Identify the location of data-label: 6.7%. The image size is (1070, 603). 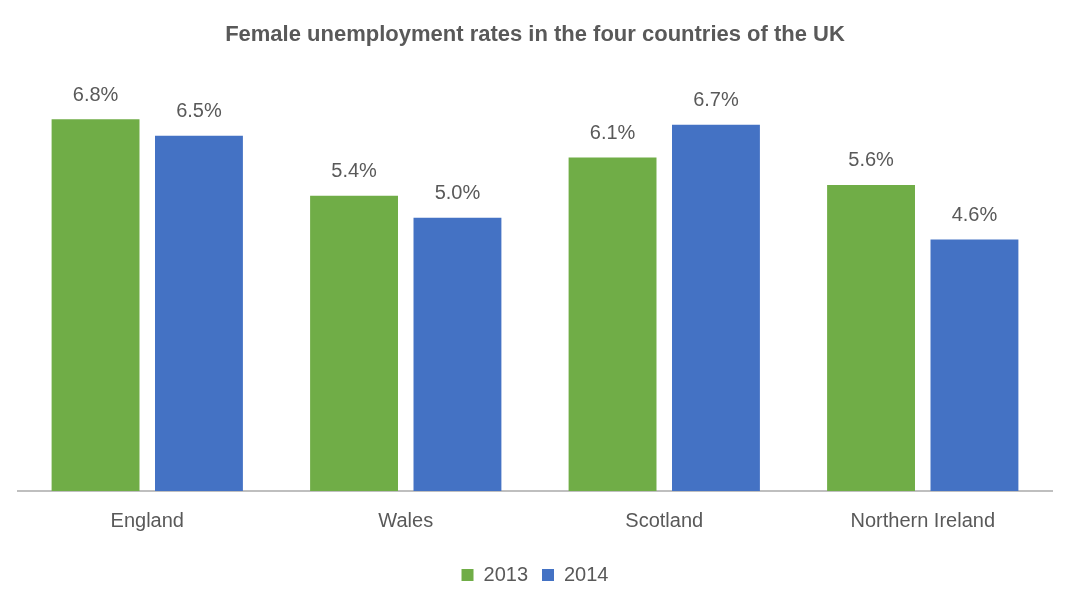
(716, 99).